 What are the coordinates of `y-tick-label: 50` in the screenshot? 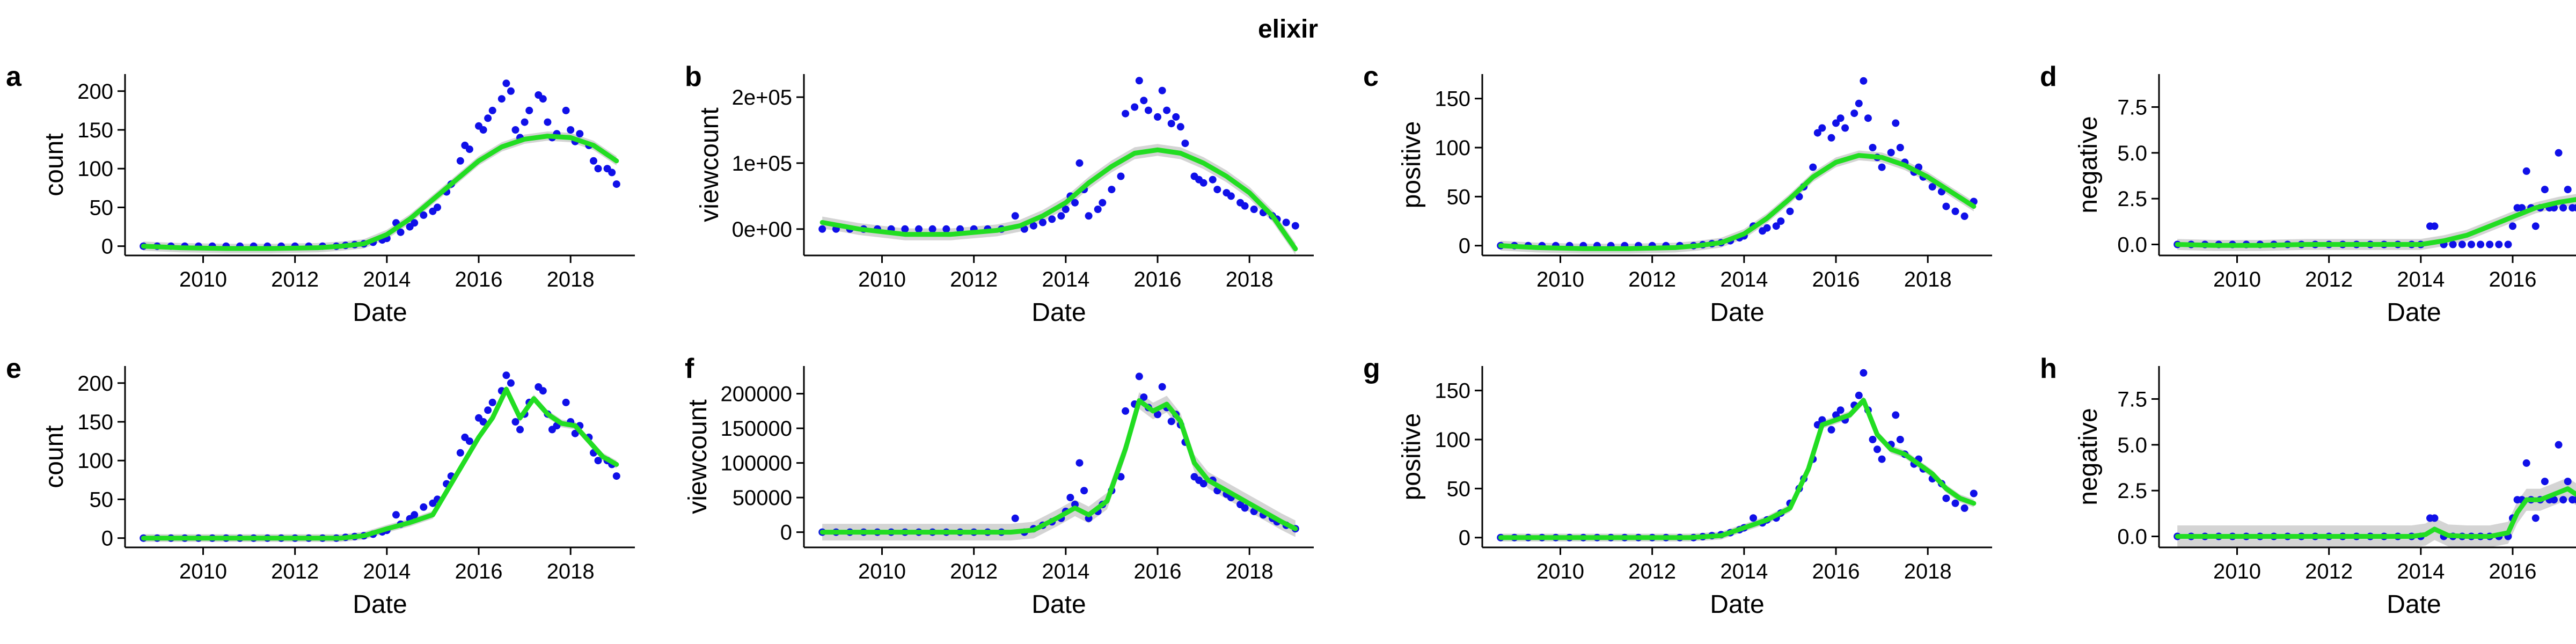 It's located at (102, 499).